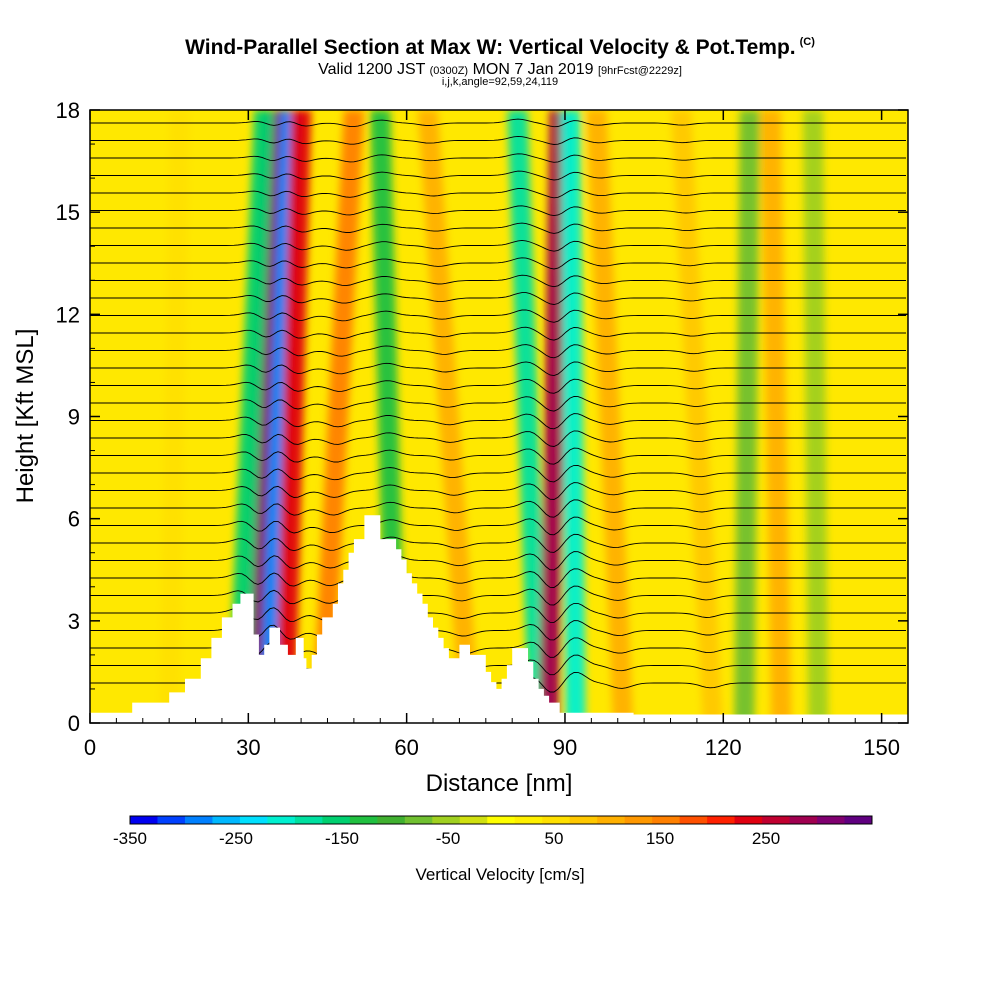 The width and height of the screenshot is (1000, 1000). What do you see at coordinates (554, 838) in the screenshot?
I see `colorbar-tick-label: 50` at bounding box center [554, 838].